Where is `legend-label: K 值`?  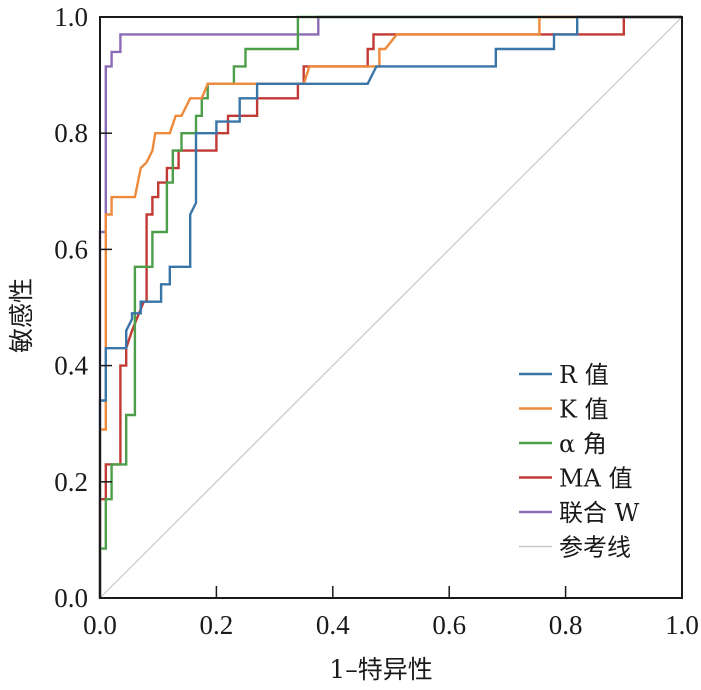 legend-label: K 值 is located at coordinates (584, 410).